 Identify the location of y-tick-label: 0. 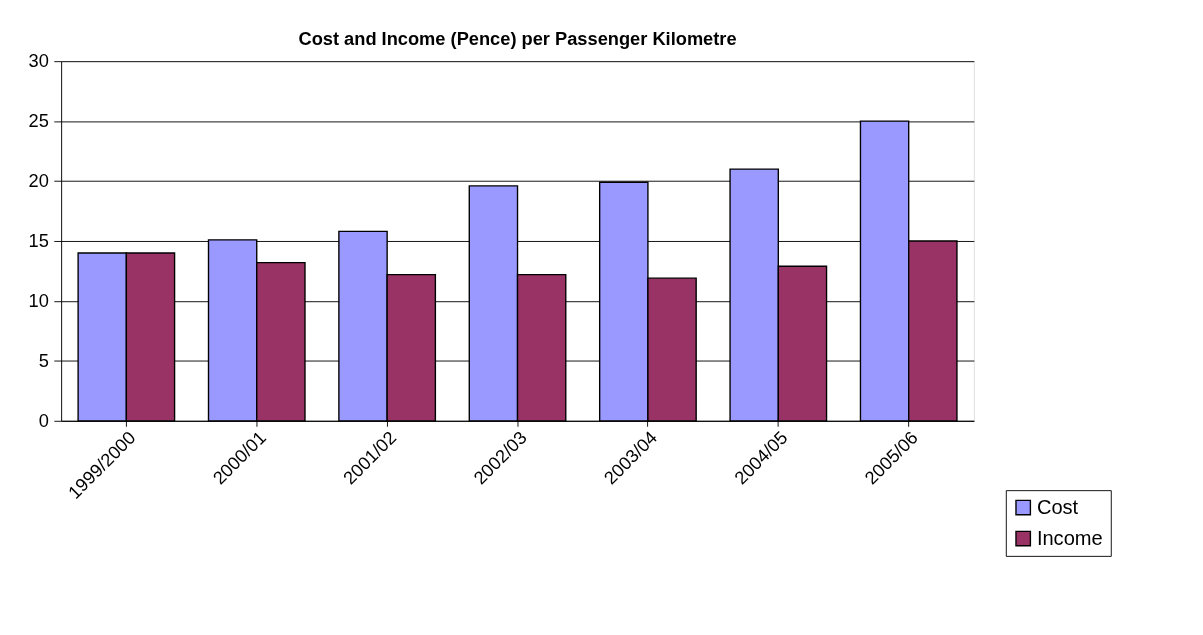
(43, 420).